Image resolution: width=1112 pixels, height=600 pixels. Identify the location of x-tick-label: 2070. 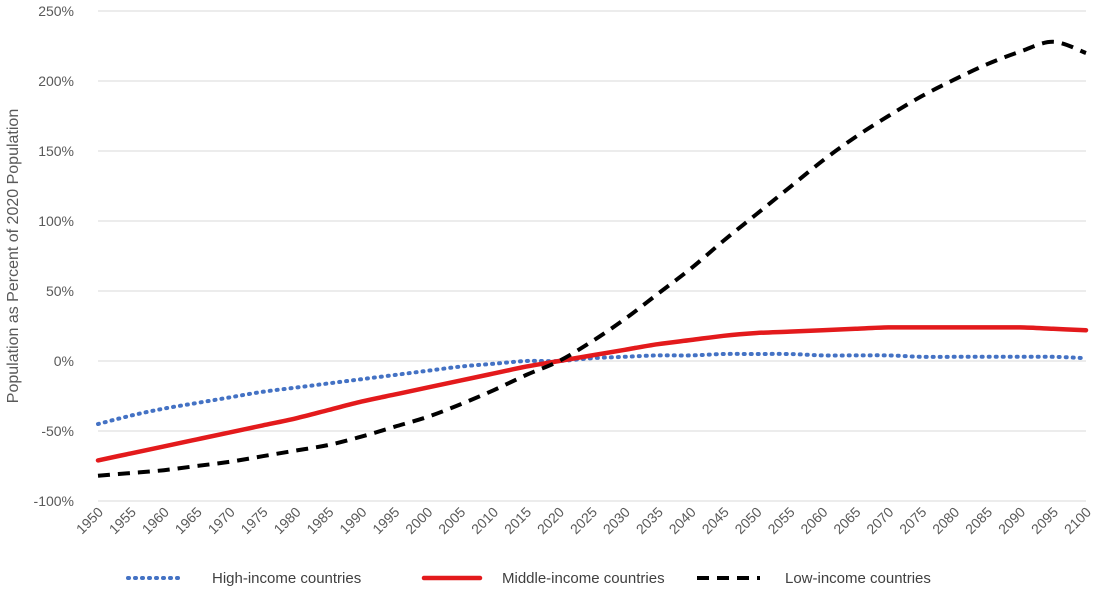
(879, 520).